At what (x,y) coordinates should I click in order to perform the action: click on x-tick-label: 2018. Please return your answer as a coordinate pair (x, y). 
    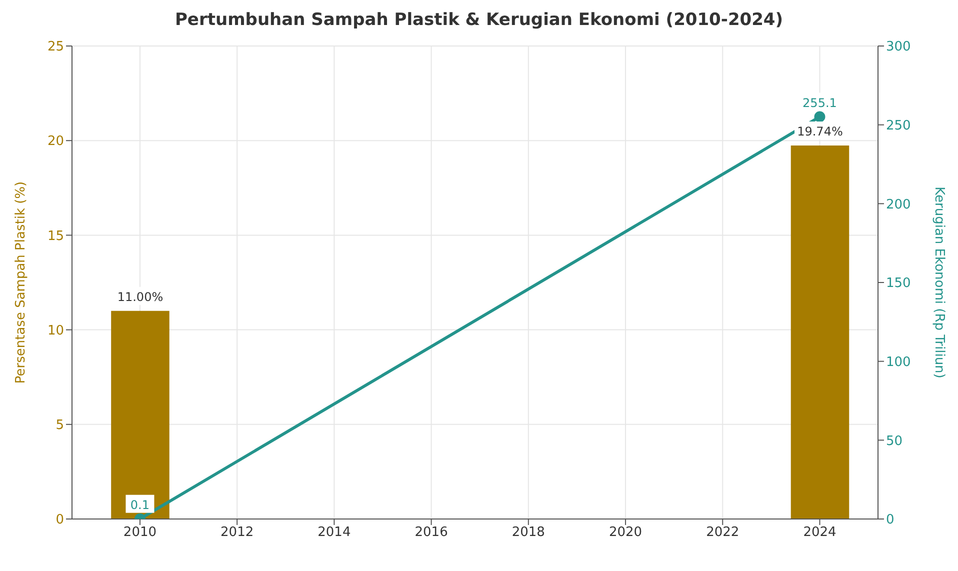
    Looking at the image, I should click on (528, 532).